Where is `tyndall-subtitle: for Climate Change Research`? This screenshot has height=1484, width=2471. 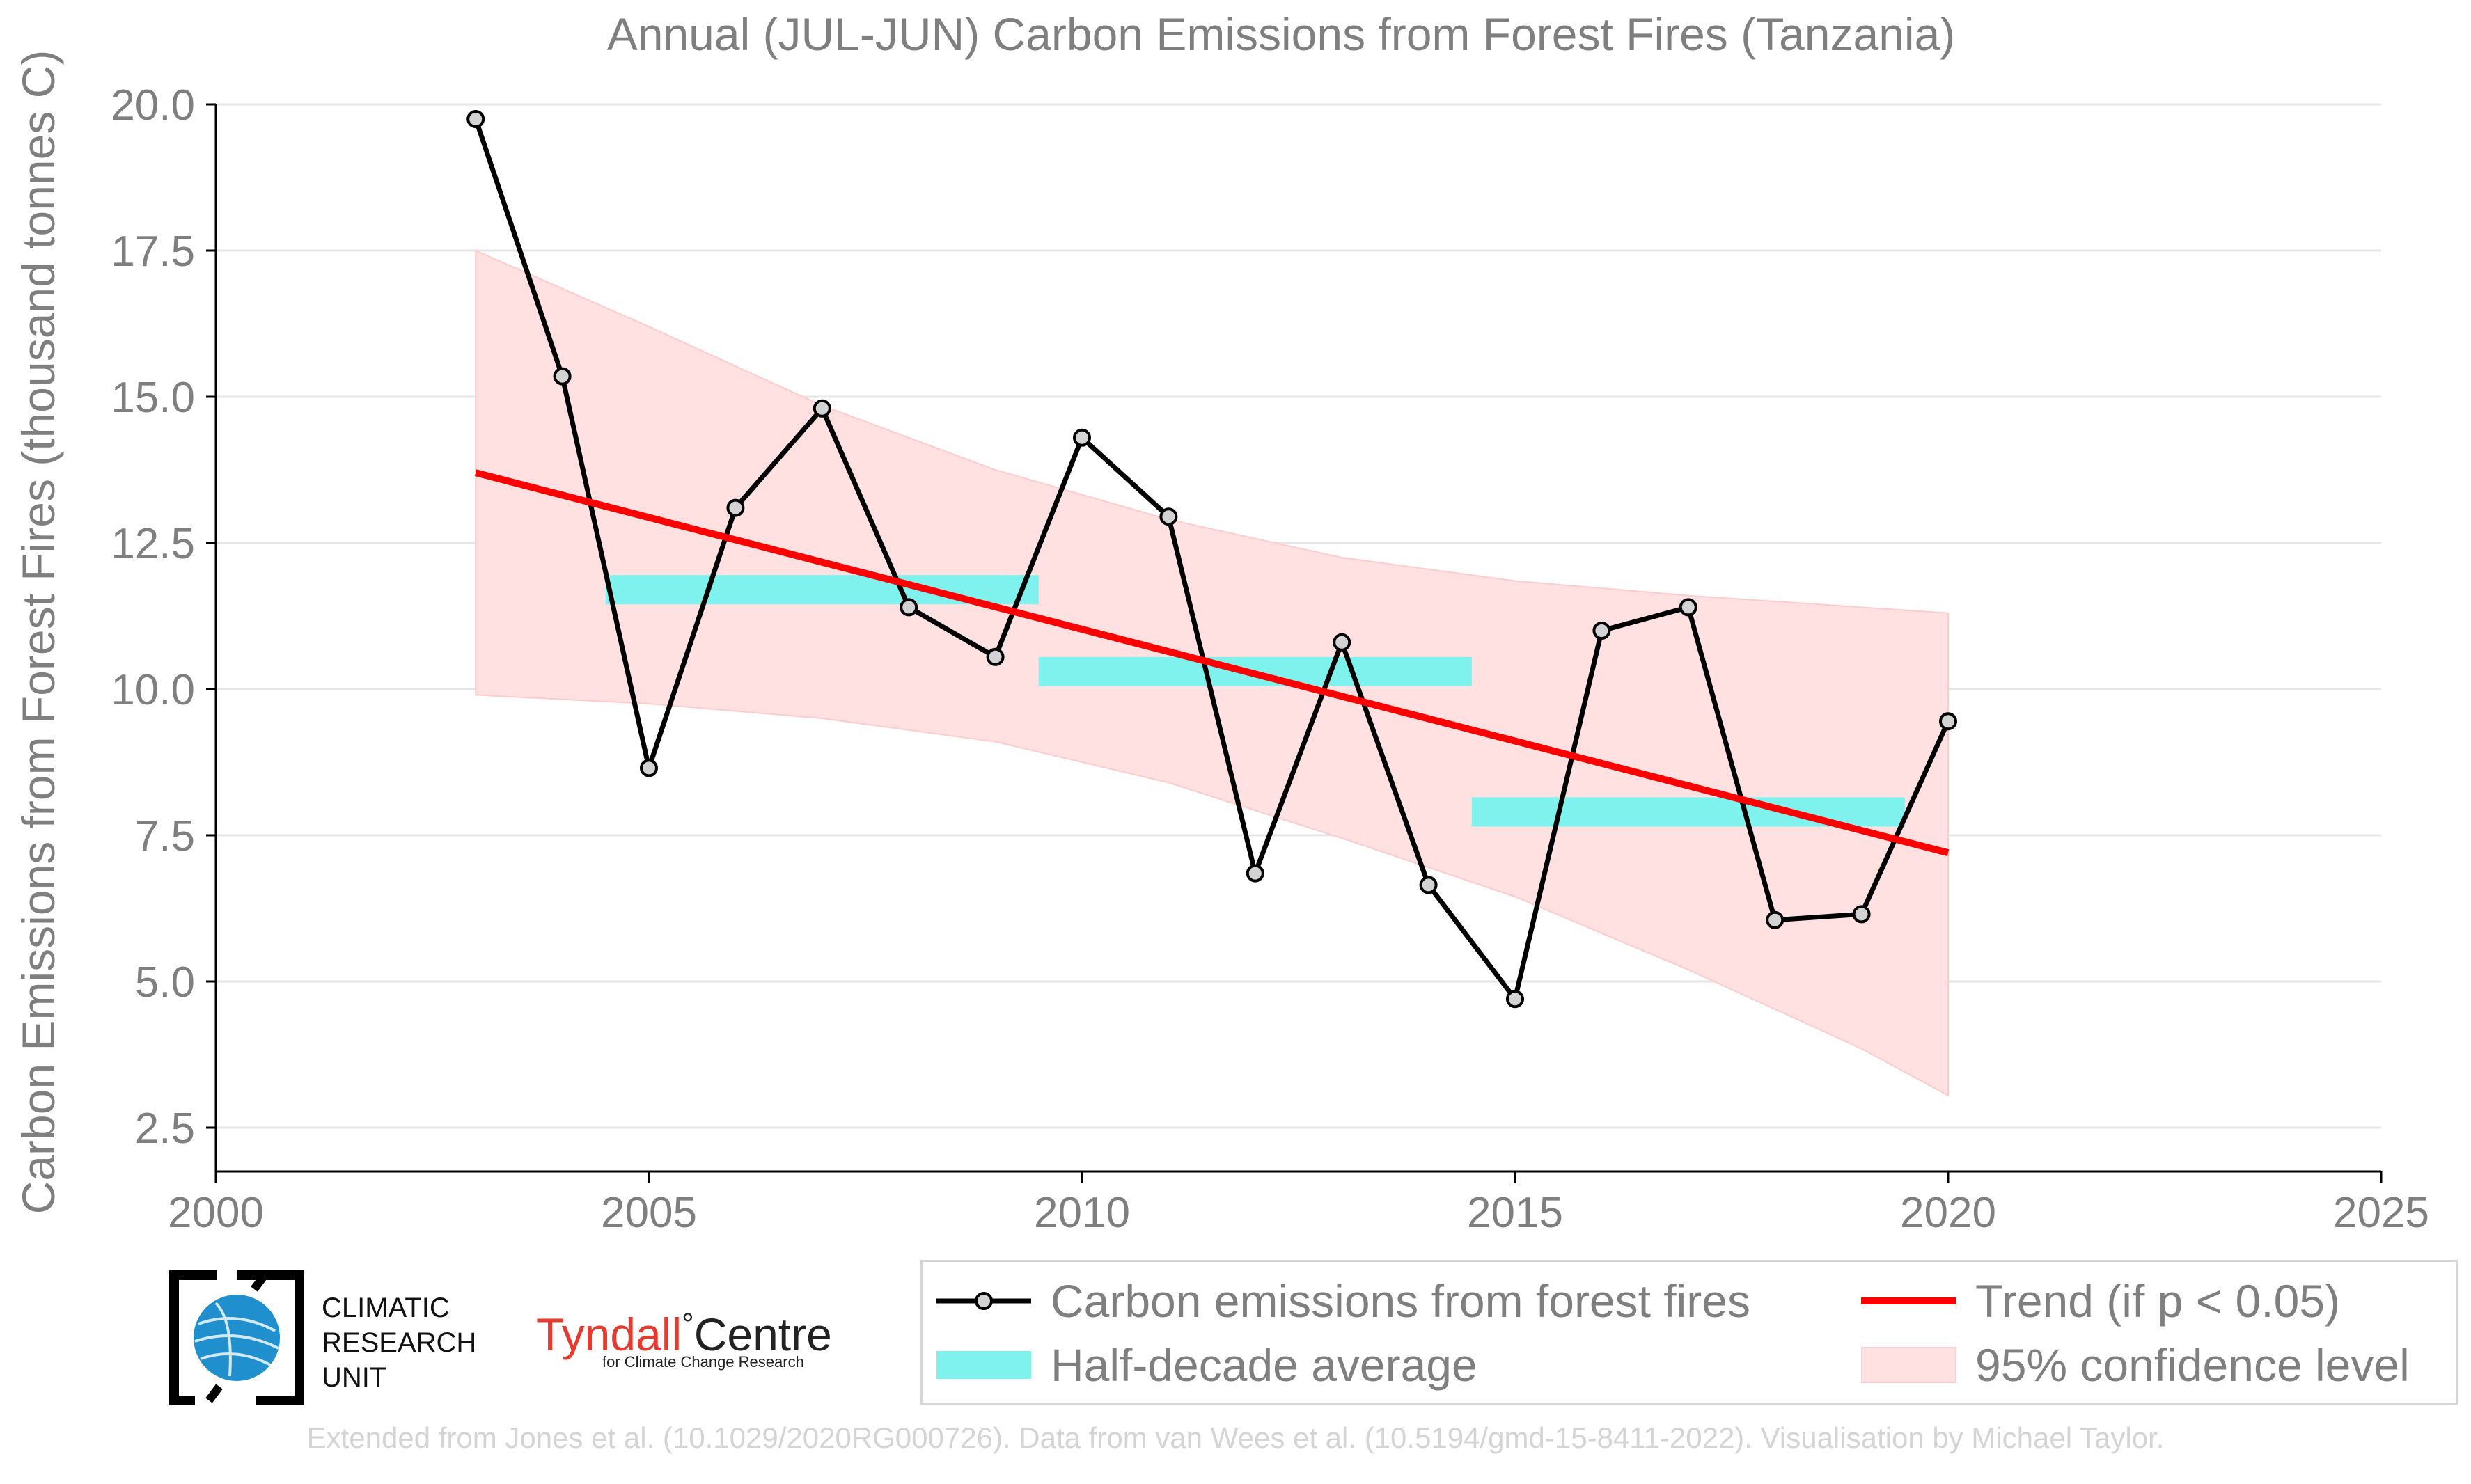 tyndall-subtitle: for Climate Change Research is located at coordinates (703, 1362).